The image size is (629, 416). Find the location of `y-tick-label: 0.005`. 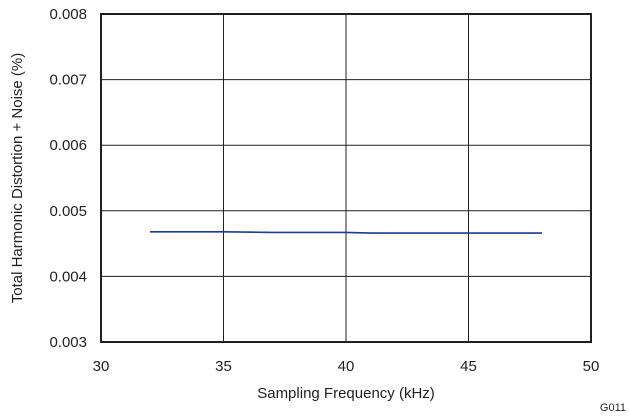

y-tick-label: 0.005 is located at coordinates (68, 211).